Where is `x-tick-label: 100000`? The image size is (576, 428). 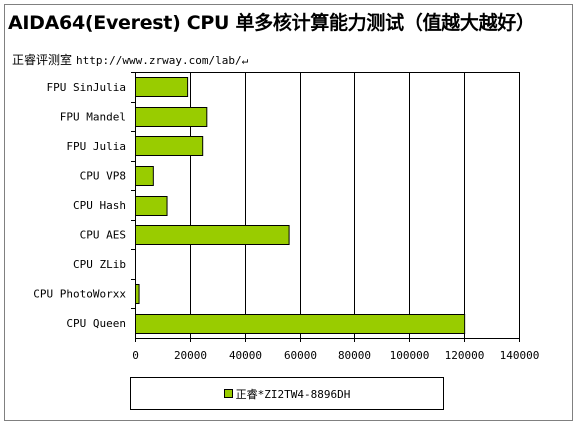 x-tick-label: 100000 is located at coordinates (410, 355).